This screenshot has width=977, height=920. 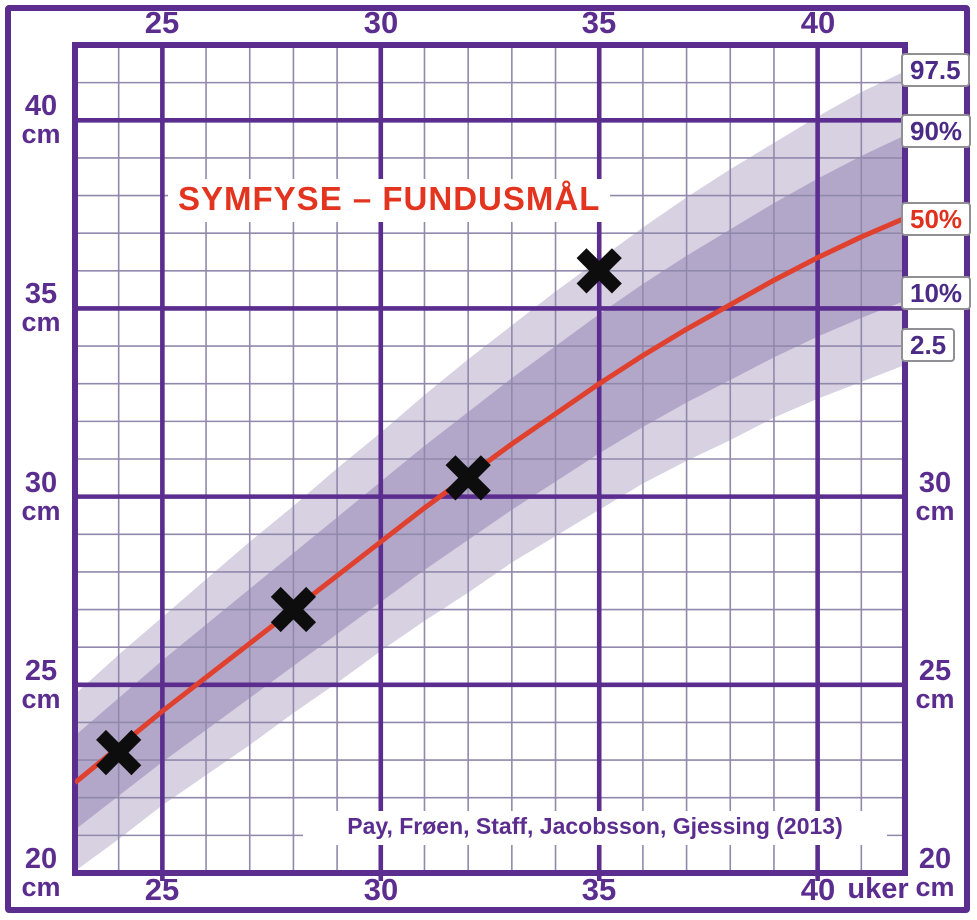 What do you see at coordinates (928, 345) in the screenshot?
I see `percentile-label-2-5: 2.5` at bounding box center [928, 345].